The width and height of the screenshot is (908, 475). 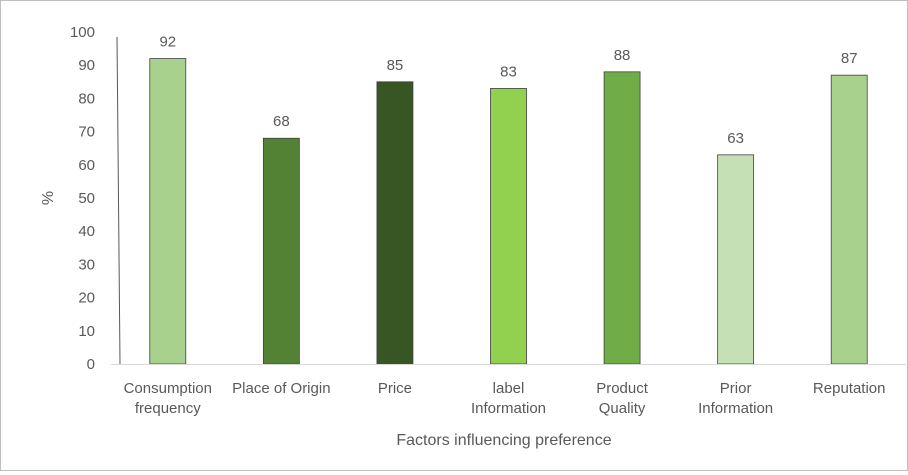 I want to click on y-tick-label: 40, so click(x=86, y=231).